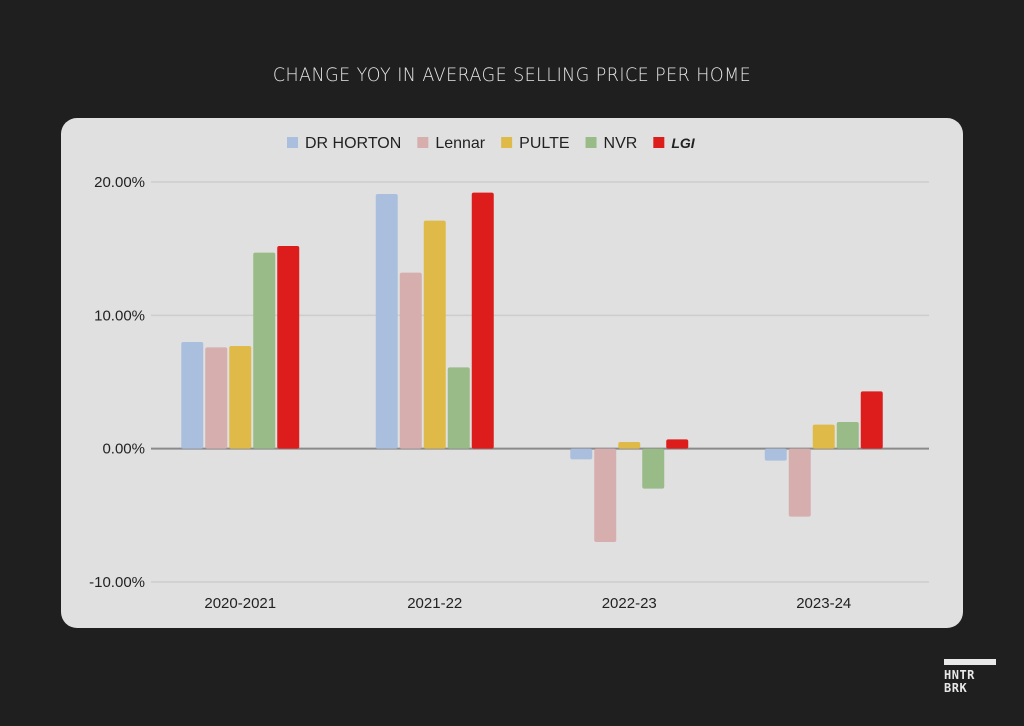  I want to click on legend-label: Lennar, so click(460, 143).